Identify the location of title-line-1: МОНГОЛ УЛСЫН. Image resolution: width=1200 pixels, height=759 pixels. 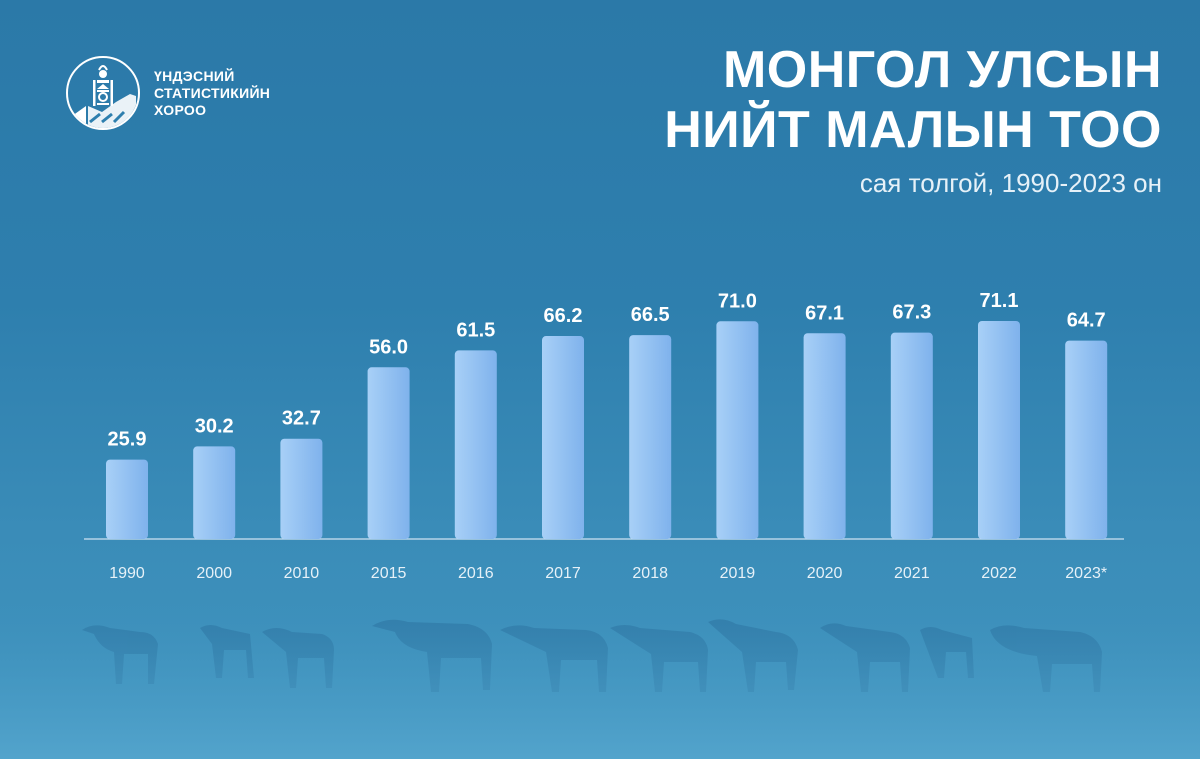
(942, 70).